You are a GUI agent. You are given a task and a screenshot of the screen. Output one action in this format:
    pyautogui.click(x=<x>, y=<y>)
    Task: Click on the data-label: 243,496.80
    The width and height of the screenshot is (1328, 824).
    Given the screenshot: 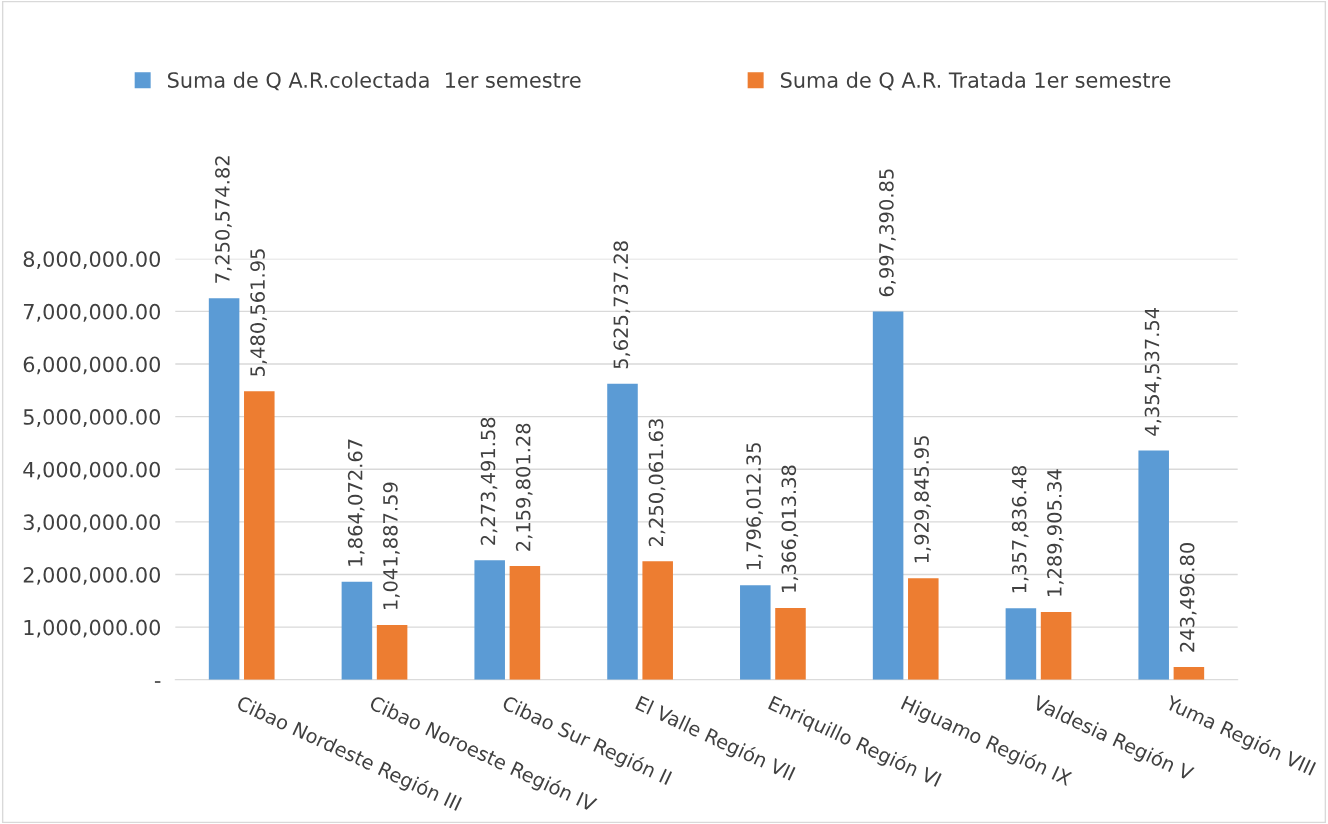 What is the action you would take?
    pyautogui.click(x=1188, y=597)
    